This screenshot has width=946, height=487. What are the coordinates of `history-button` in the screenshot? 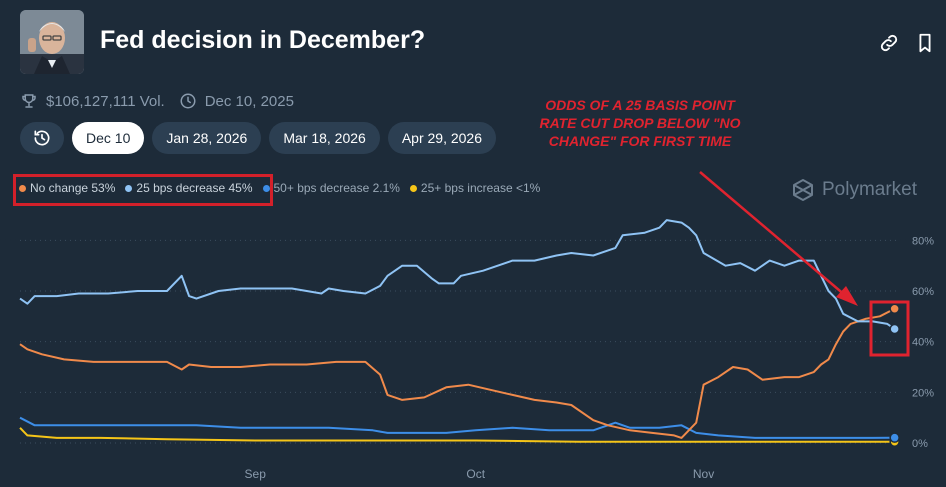 It's located at (42, 138).